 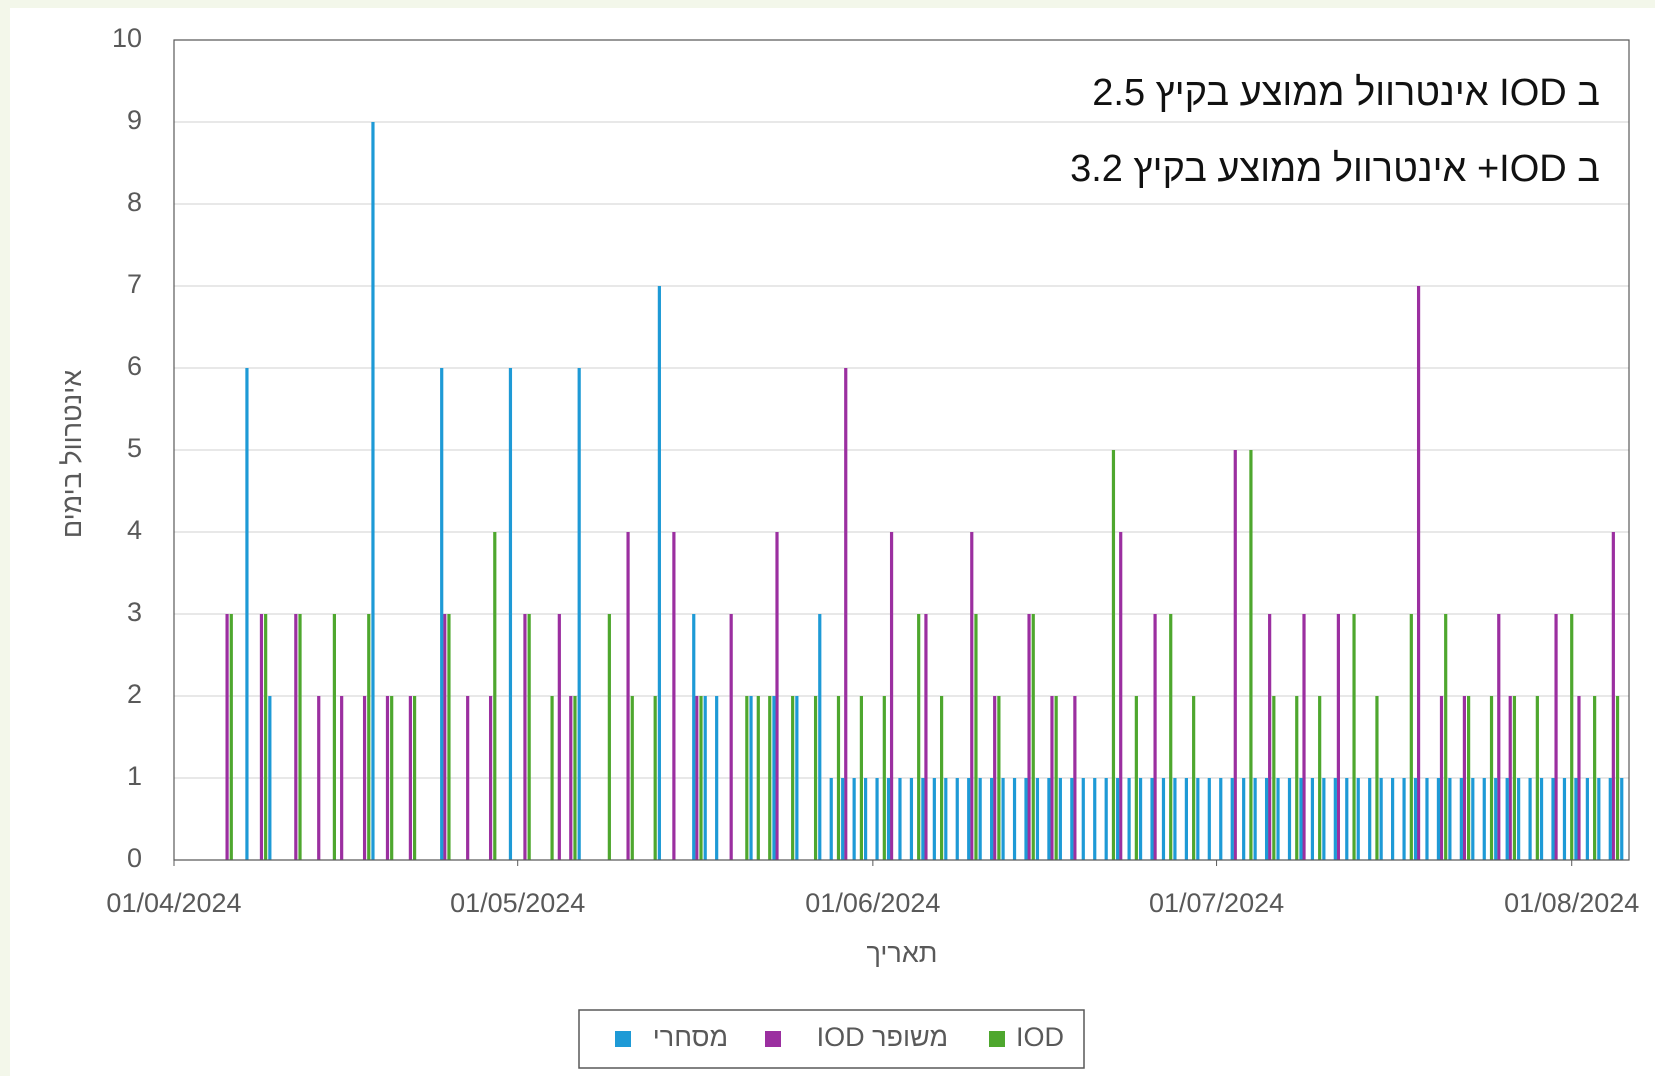 What do you see at coordinates (623, 1039) in the screenshot?
I see `legend-swatch` at bounding box center [623, 1039].